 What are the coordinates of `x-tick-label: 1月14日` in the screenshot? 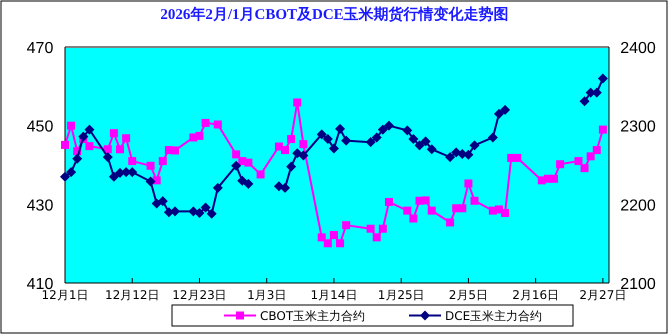 It's located at (334, 295).